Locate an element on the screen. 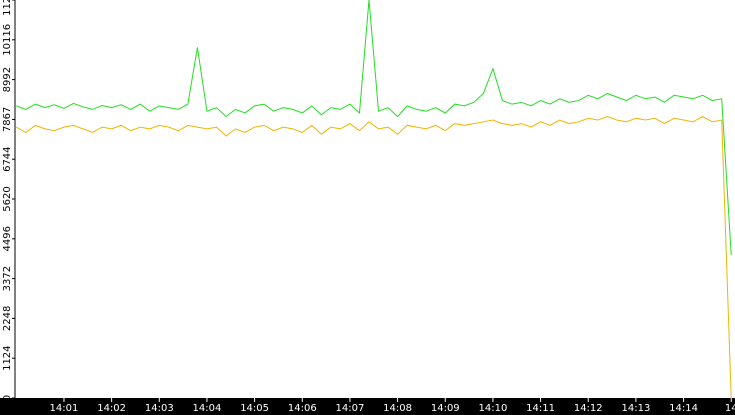 The image size is (735, 415). y-tick-label: 10116 is located at coordinates (7, 40).